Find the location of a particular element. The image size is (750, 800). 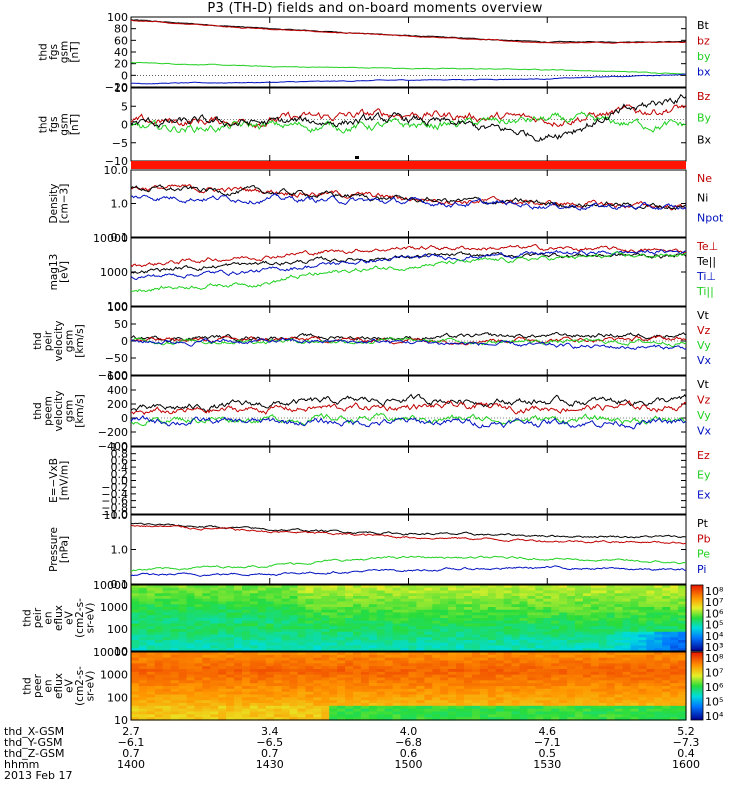

y-tick-label: 0.1 is located at coordinates (120, 237).